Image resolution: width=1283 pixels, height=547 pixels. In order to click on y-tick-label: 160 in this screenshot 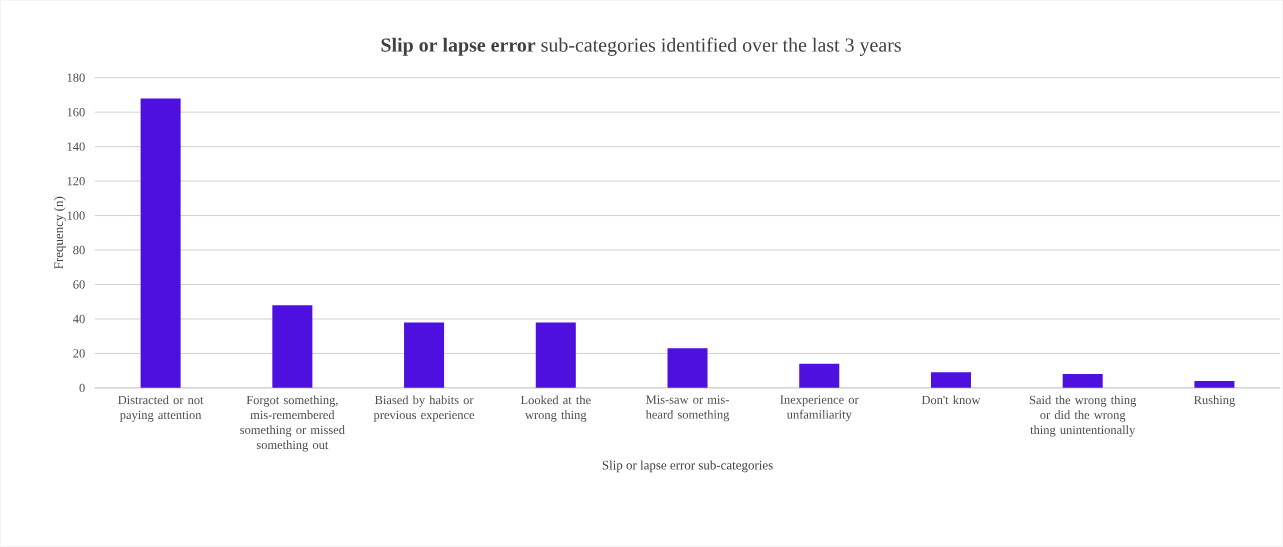, I will do `click(76, 112)`.